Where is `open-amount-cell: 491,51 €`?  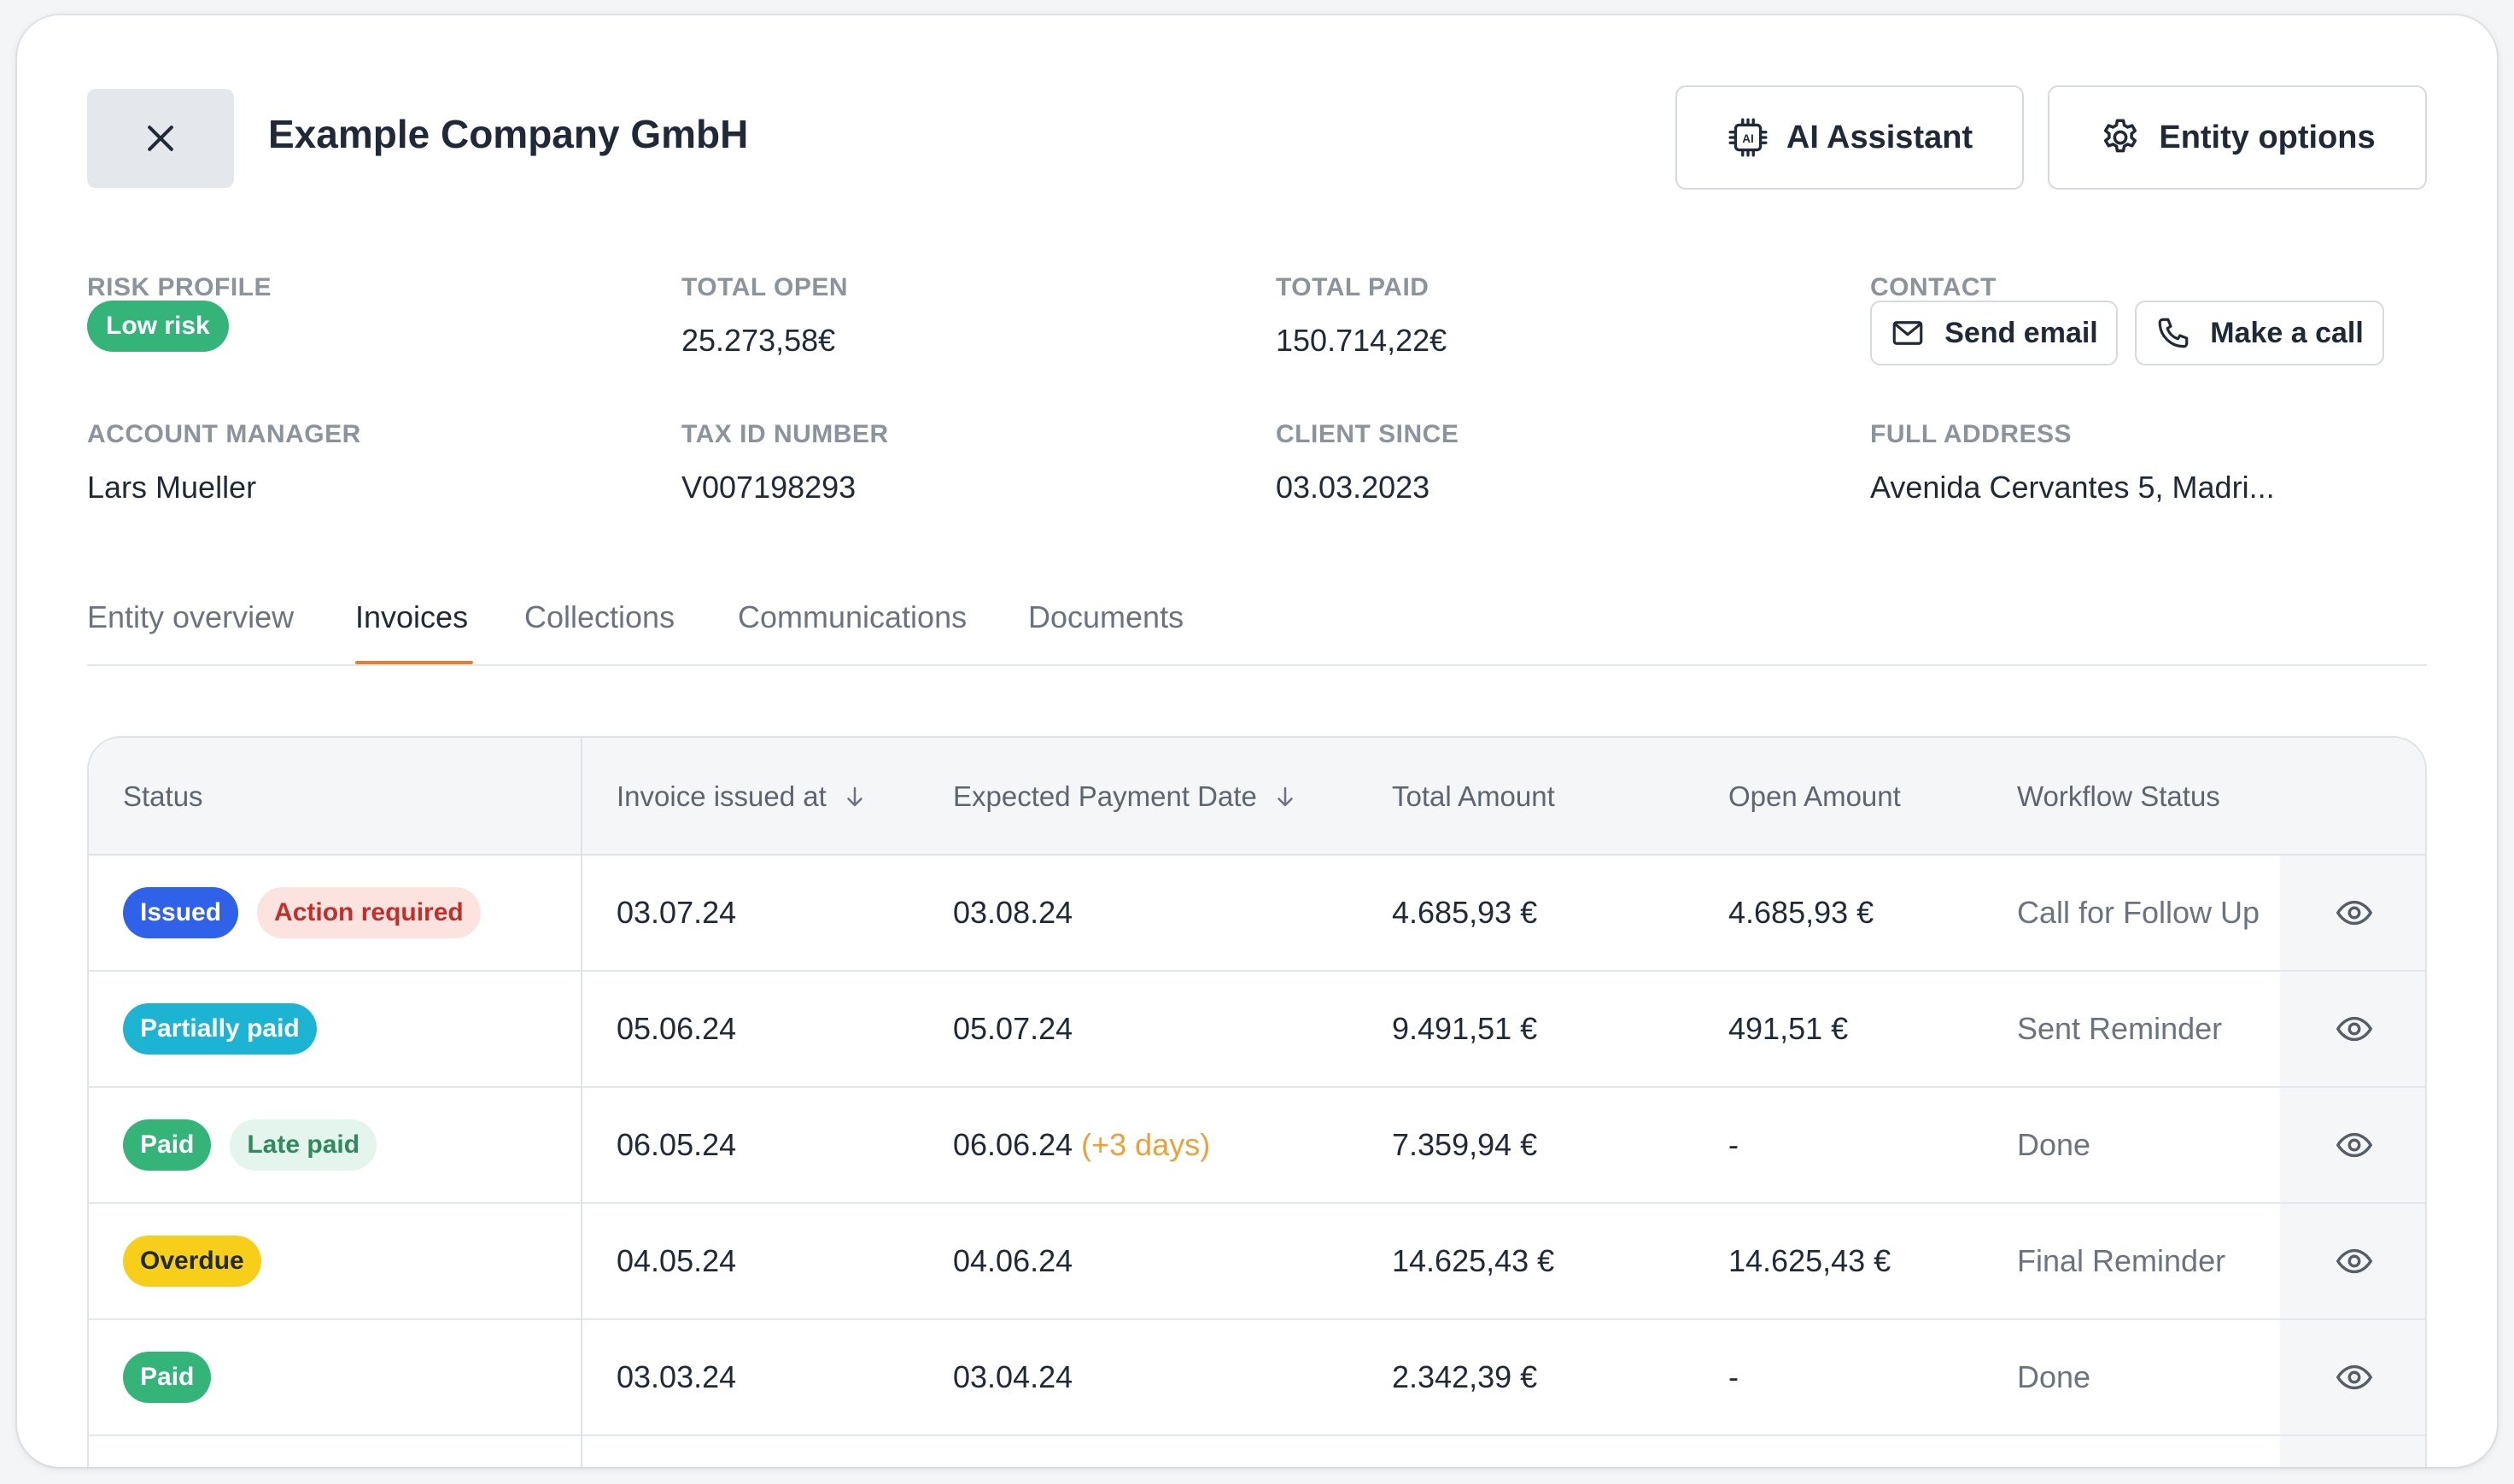
open-amount-cell: 491,51 € is located at coordinates (1788, 1029).